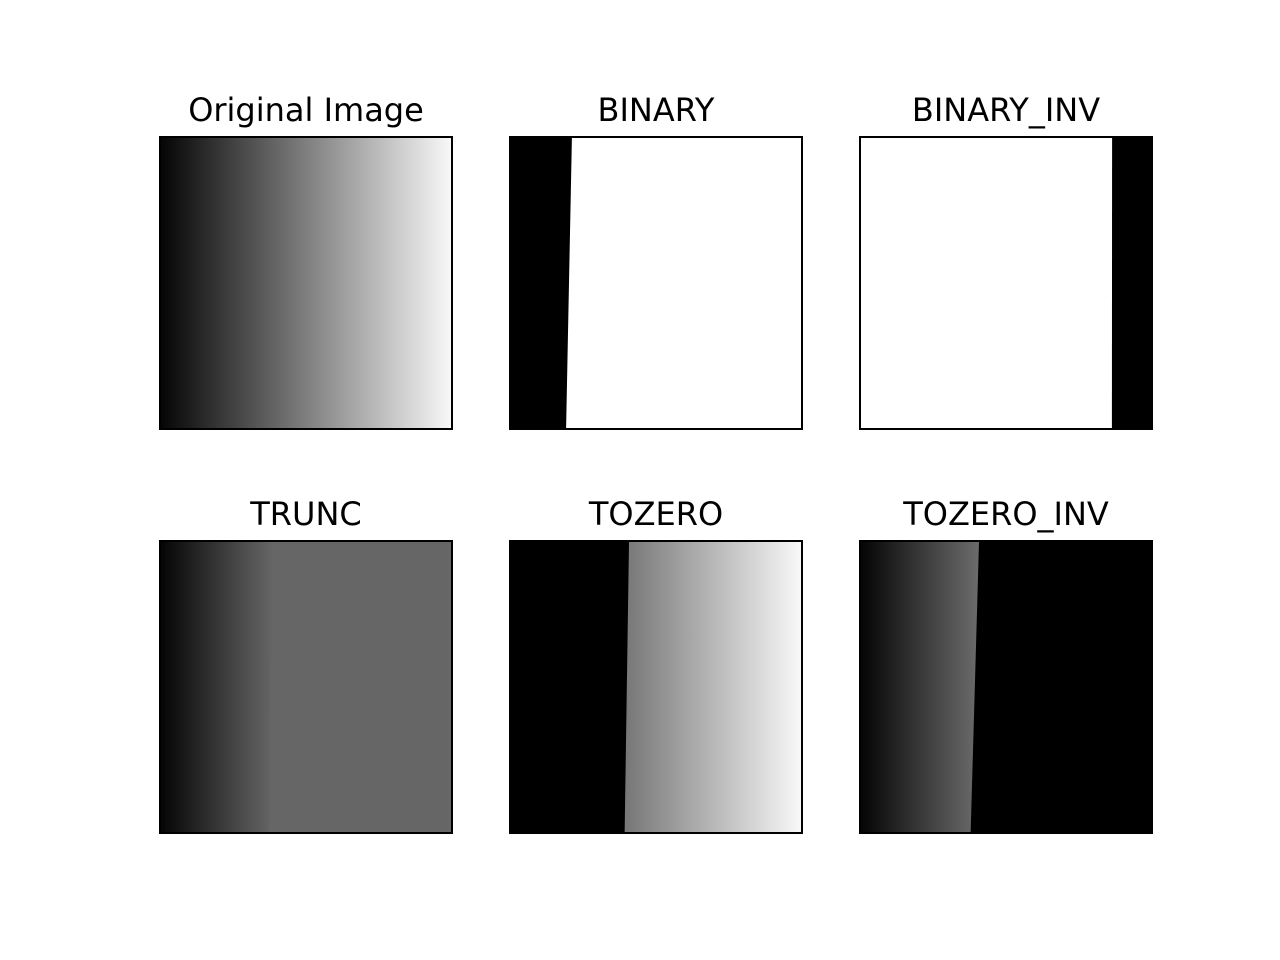  I want to click on original-image-svg, so click(306, 283).